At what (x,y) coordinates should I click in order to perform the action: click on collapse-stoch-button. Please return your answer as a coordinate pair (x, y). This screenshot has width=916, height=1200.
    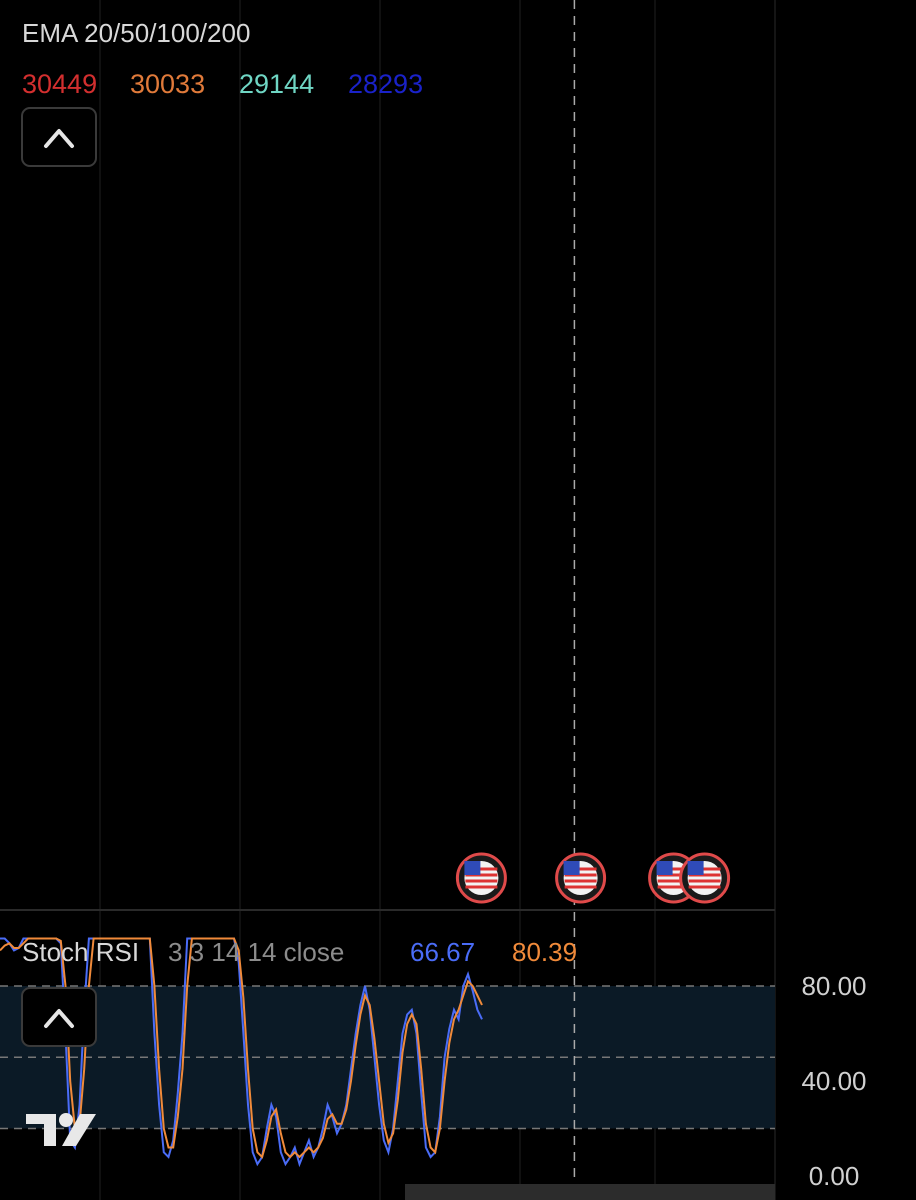
    Looking at the image, I should click on (59, 1017).